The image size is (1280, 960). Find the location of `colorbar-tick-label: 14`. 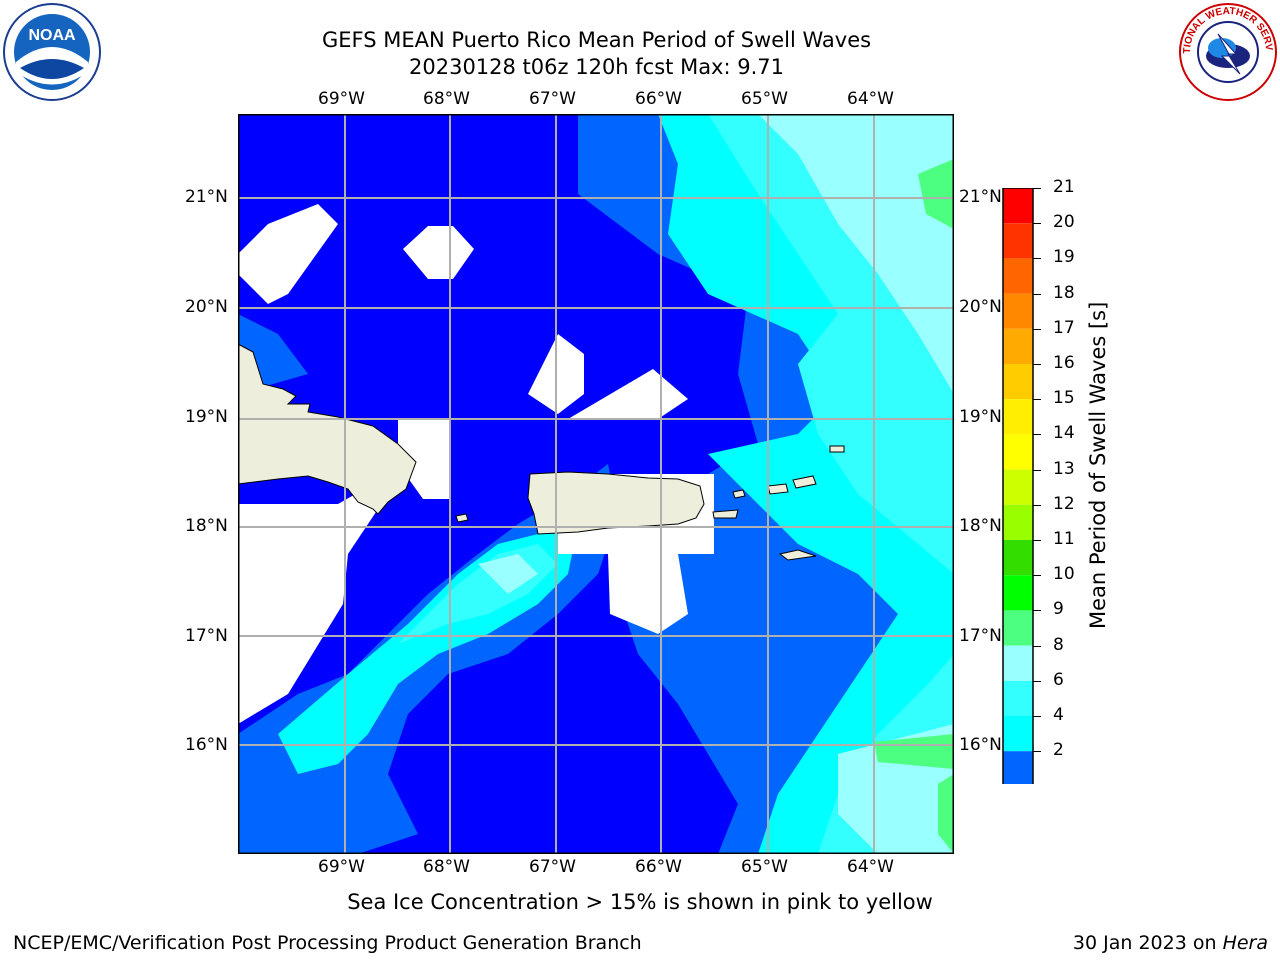

colorbar-tick-label: 14 is located at coordinates (1064, 433).